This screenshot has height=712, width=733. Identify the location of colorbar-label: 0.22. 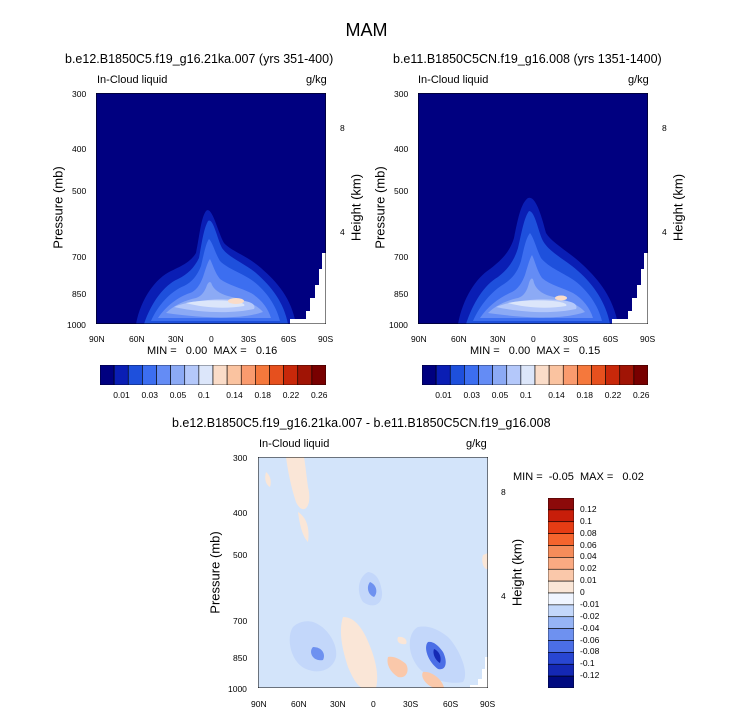
(291, 395).